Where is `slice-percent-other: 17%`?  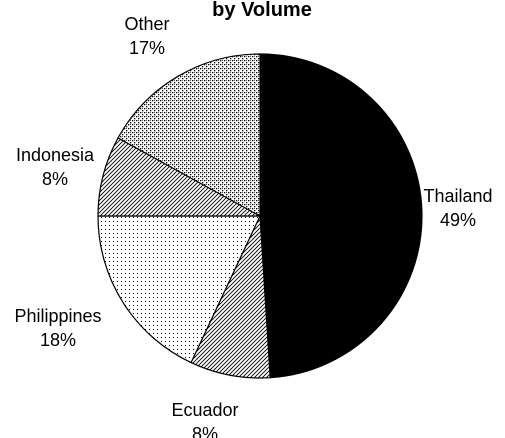
slice-percent-other: 17% is located at coordinates (147, 48).